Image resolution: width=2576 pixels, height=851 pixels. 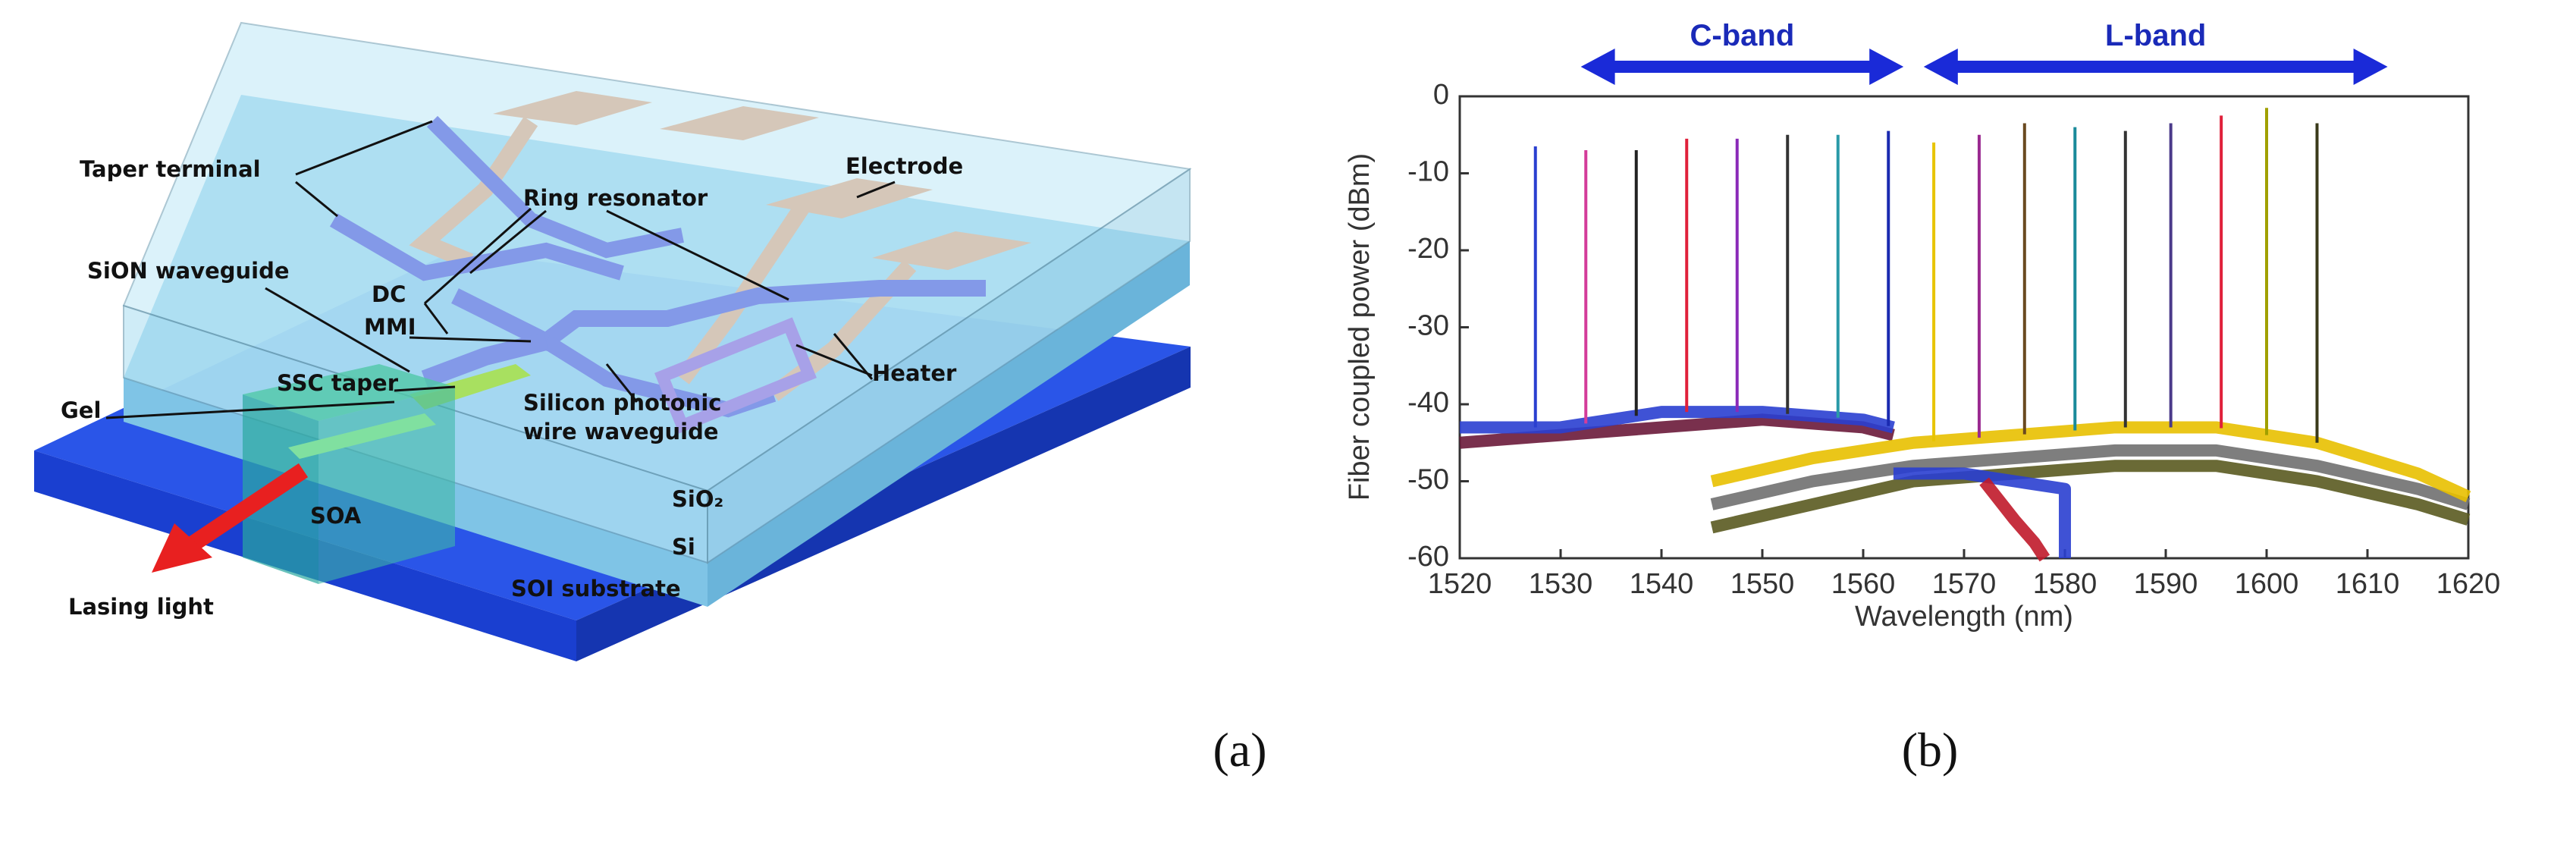 What do you see at coordinates (1964, 584) in the screenshot?
I see `x-tick-label: 1570` at bounding box center [1964, 584].